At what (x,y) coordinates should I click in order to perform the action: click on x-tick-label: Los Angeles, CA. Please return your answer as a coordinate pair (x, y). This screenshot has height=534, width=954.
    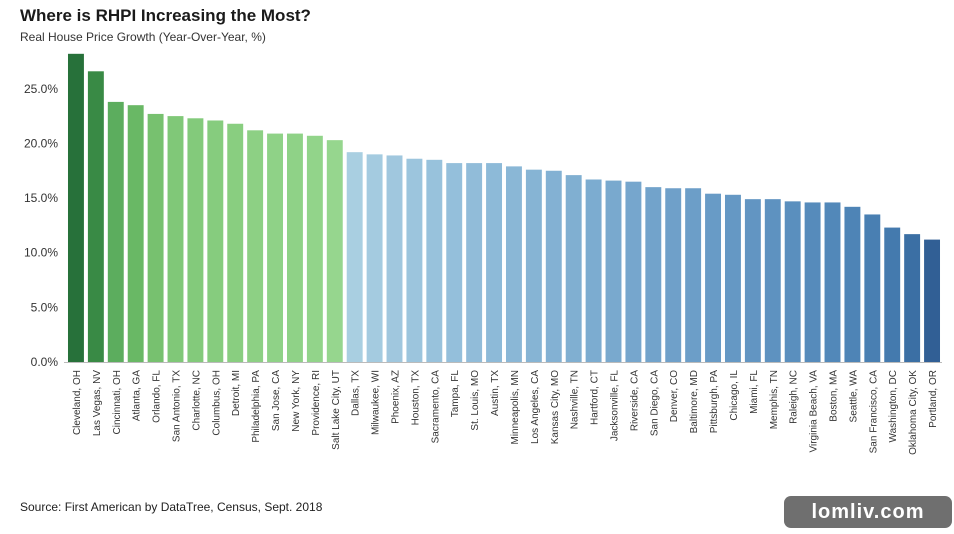
    Looking at the image, I should click on (535, 407).